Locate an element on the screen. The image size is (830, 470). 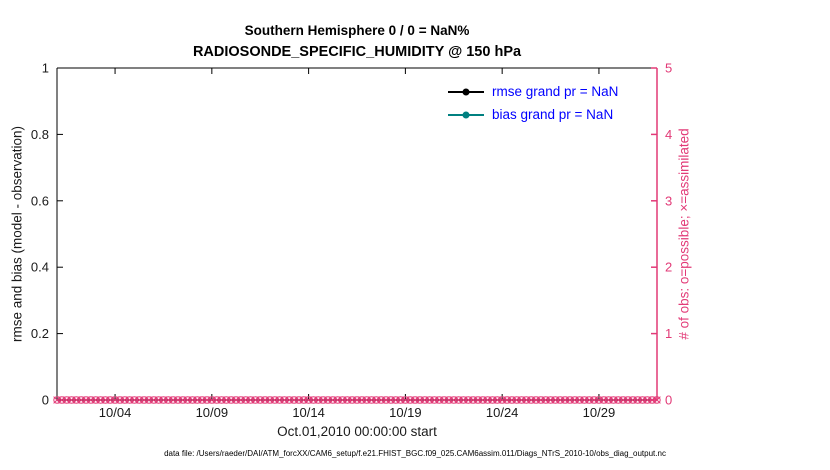
svg-text: 0.2 is located at coordinates (40, 333).